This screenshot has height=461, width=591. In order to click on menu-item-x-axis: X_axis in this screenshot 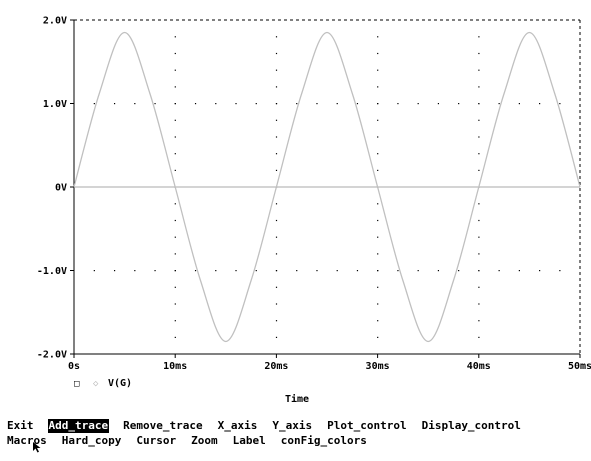, I will do `click(237, 425)`.